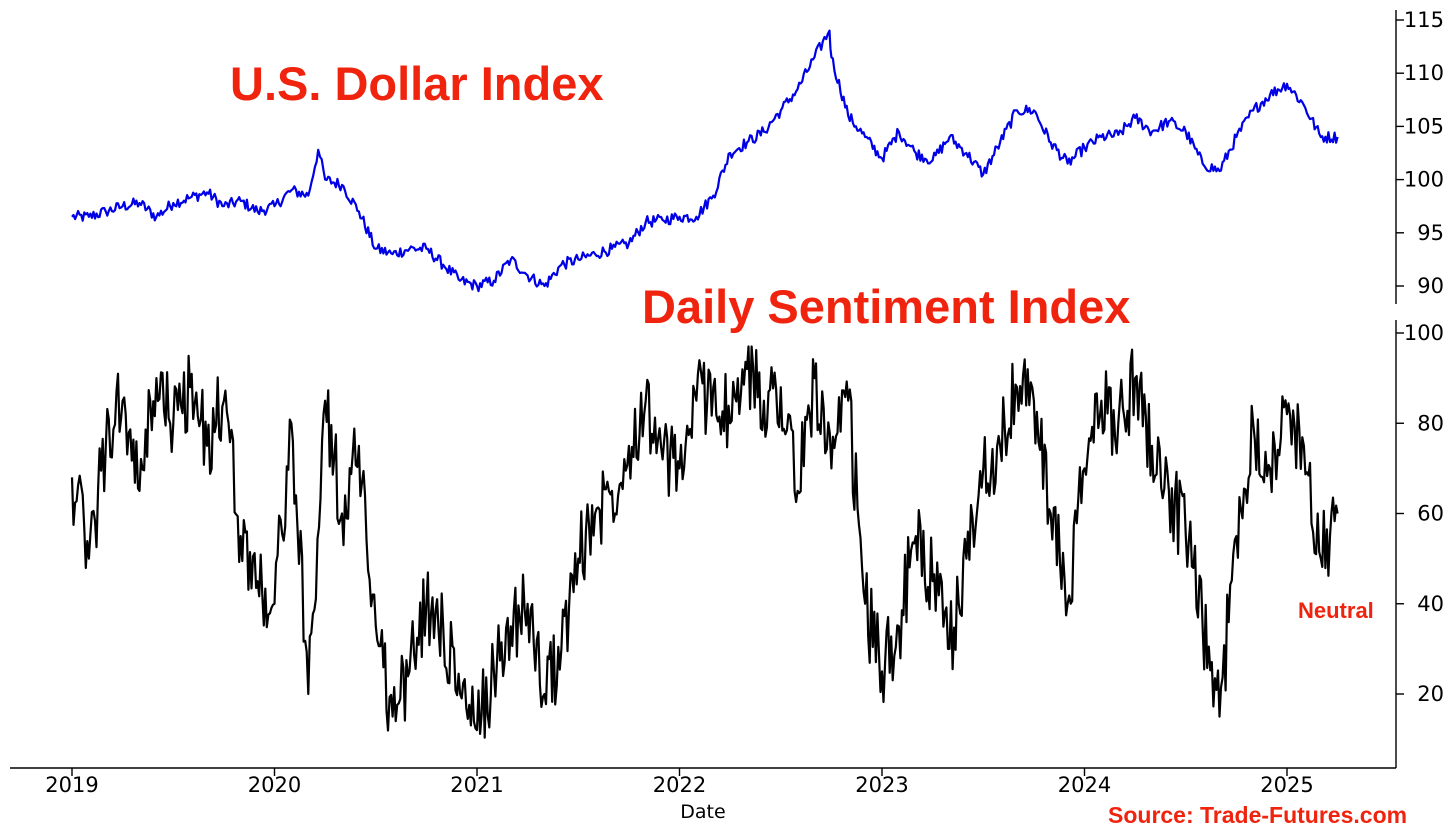  I want to click on dsi-y-ticks-group: 100 80 60 40 20, so click(1420, 513).